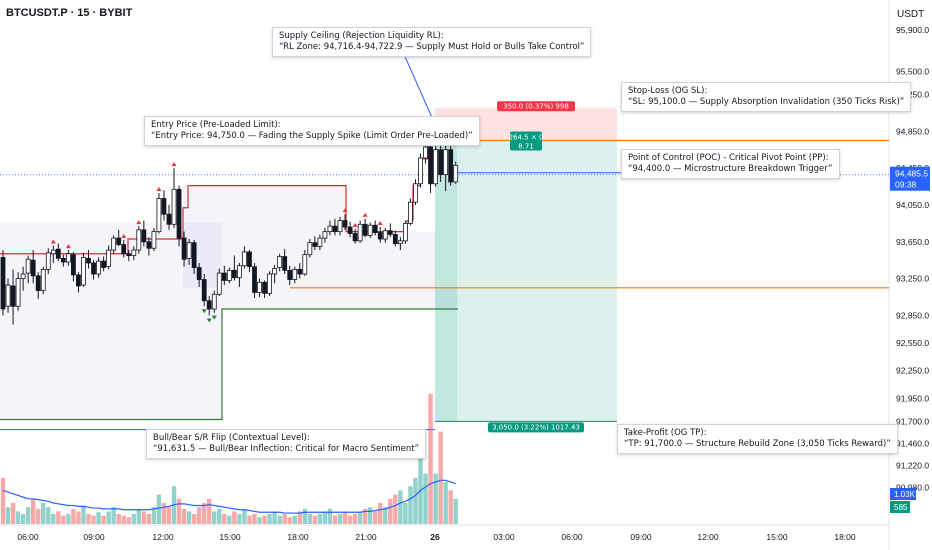  What do you see at coordinates (231, 438) in the screenshot?
I see `note-title: Bull/Bear S/R Flip (Contextual Level):` at bounding box center [231, 438].